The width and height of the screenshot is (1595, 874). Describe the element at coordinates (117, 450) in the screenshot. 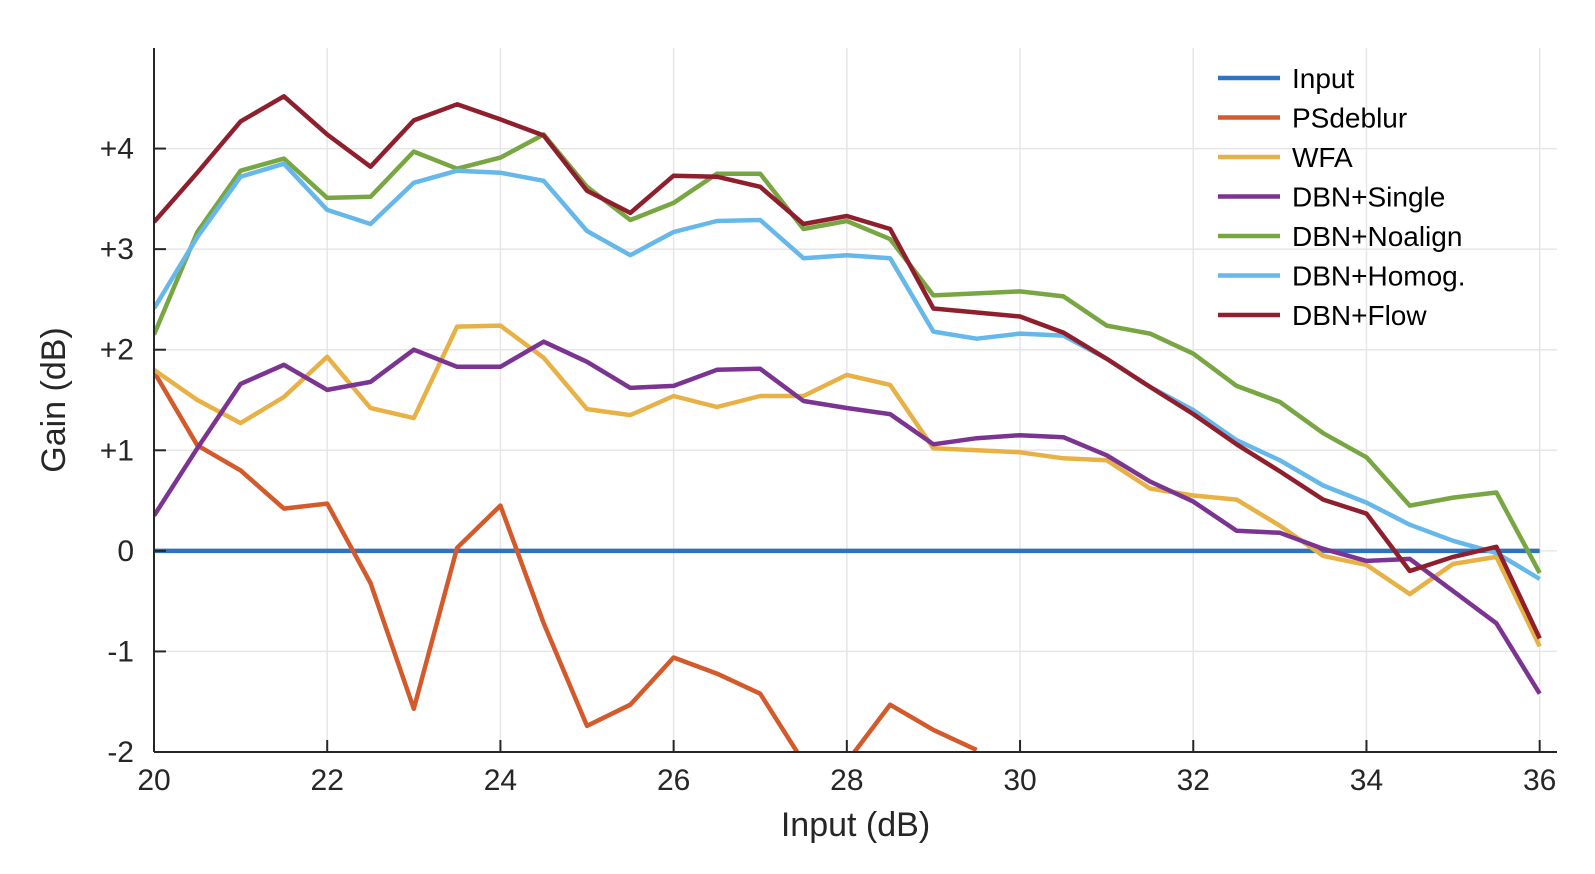

I see `y-tick-label: +1` at that location.